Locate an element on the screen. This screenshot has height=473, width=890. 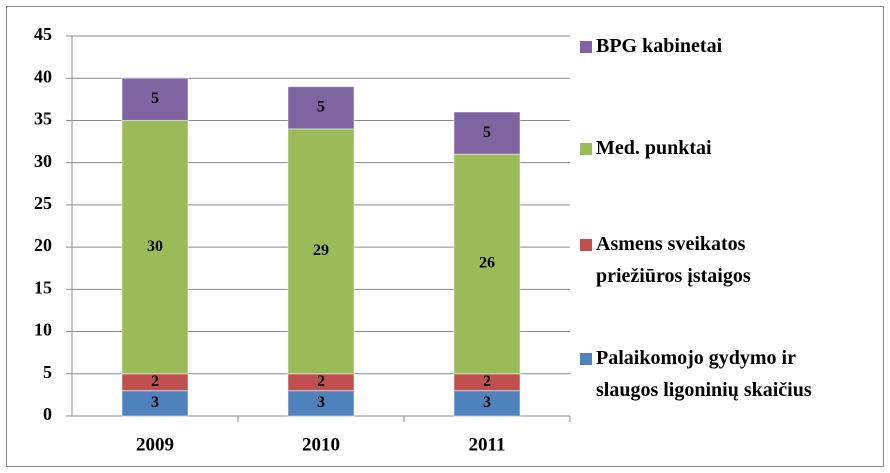
legend-item: Med. punktai is located at coordinates (725, 148).